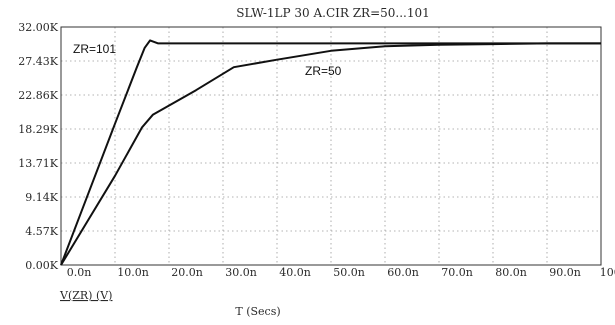 Image resolution: width=615 pixels, height=325 pixels. Describe the element at coordinates (511, 272) in the screenshot. I see `x-tick-label: 80.0n` at that location.